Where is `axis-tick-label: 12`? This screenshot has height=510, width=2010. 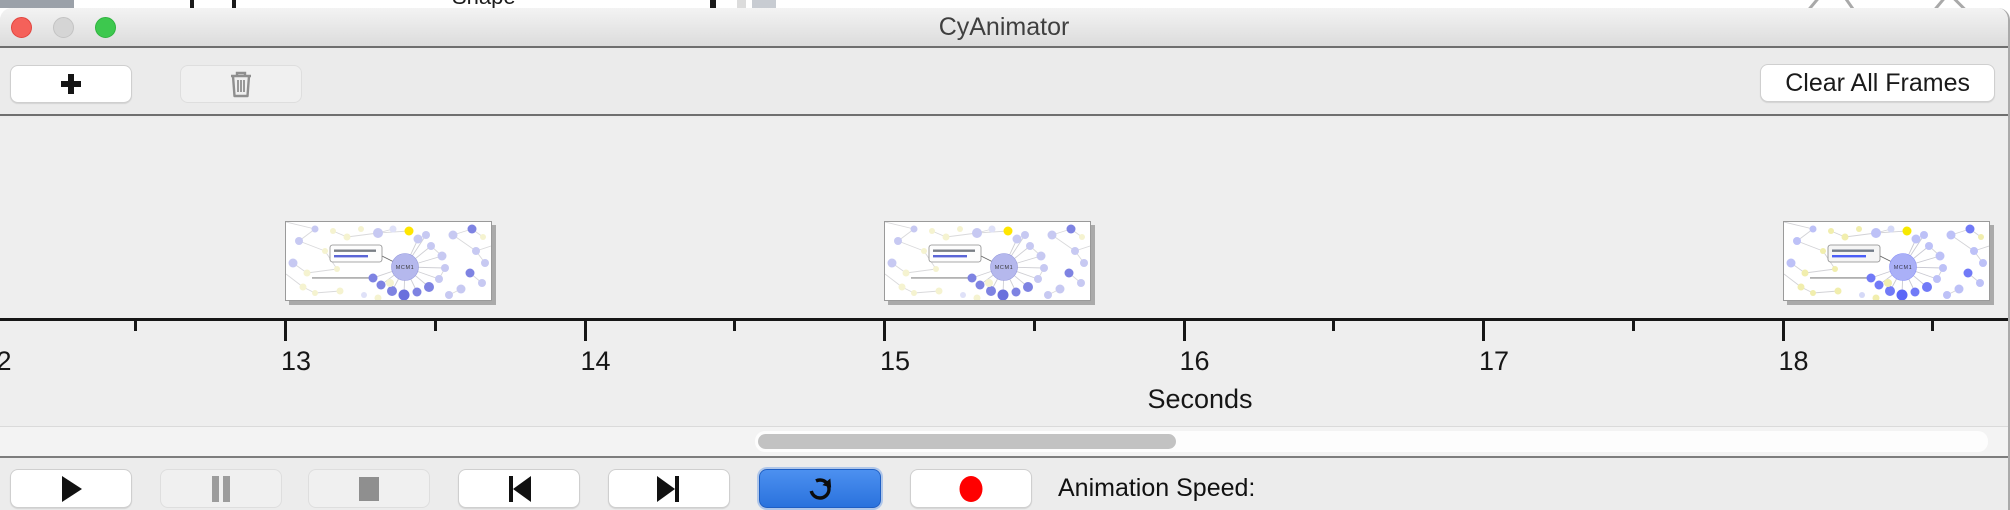
axis-tick-label: 12 is located at coordinates (6, 361).